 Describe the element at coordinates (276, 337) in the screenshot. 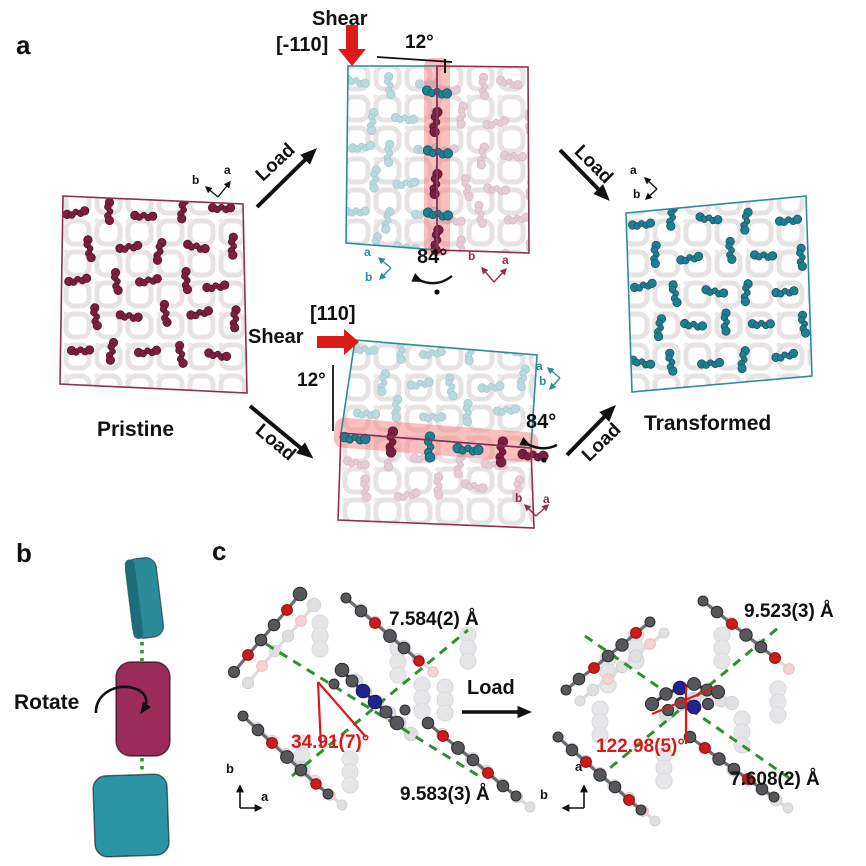

I see `shear-mid-label: Shear` at that location.